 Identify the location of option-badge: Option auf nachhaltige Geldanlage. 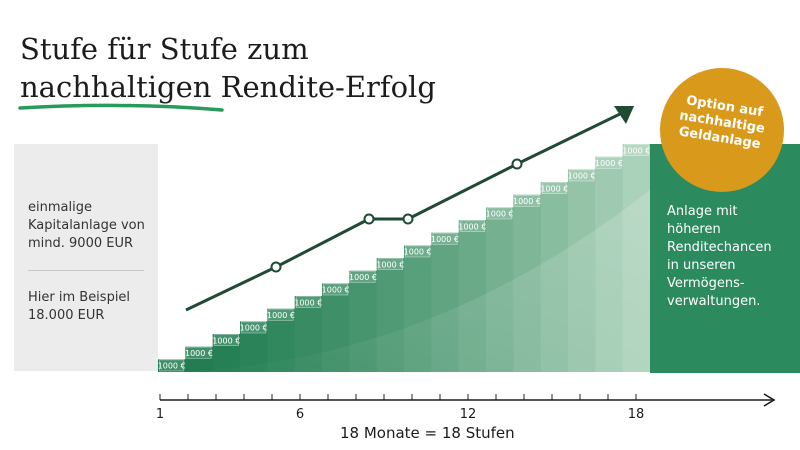
(722, 130).